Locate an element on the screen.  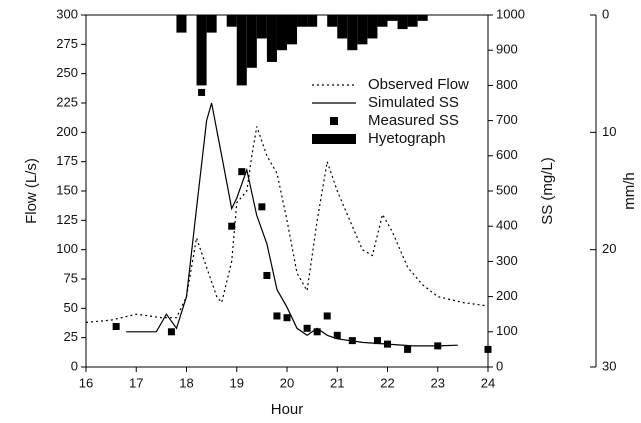
y-tick-label: 125 is located at coordinates (67, 219).